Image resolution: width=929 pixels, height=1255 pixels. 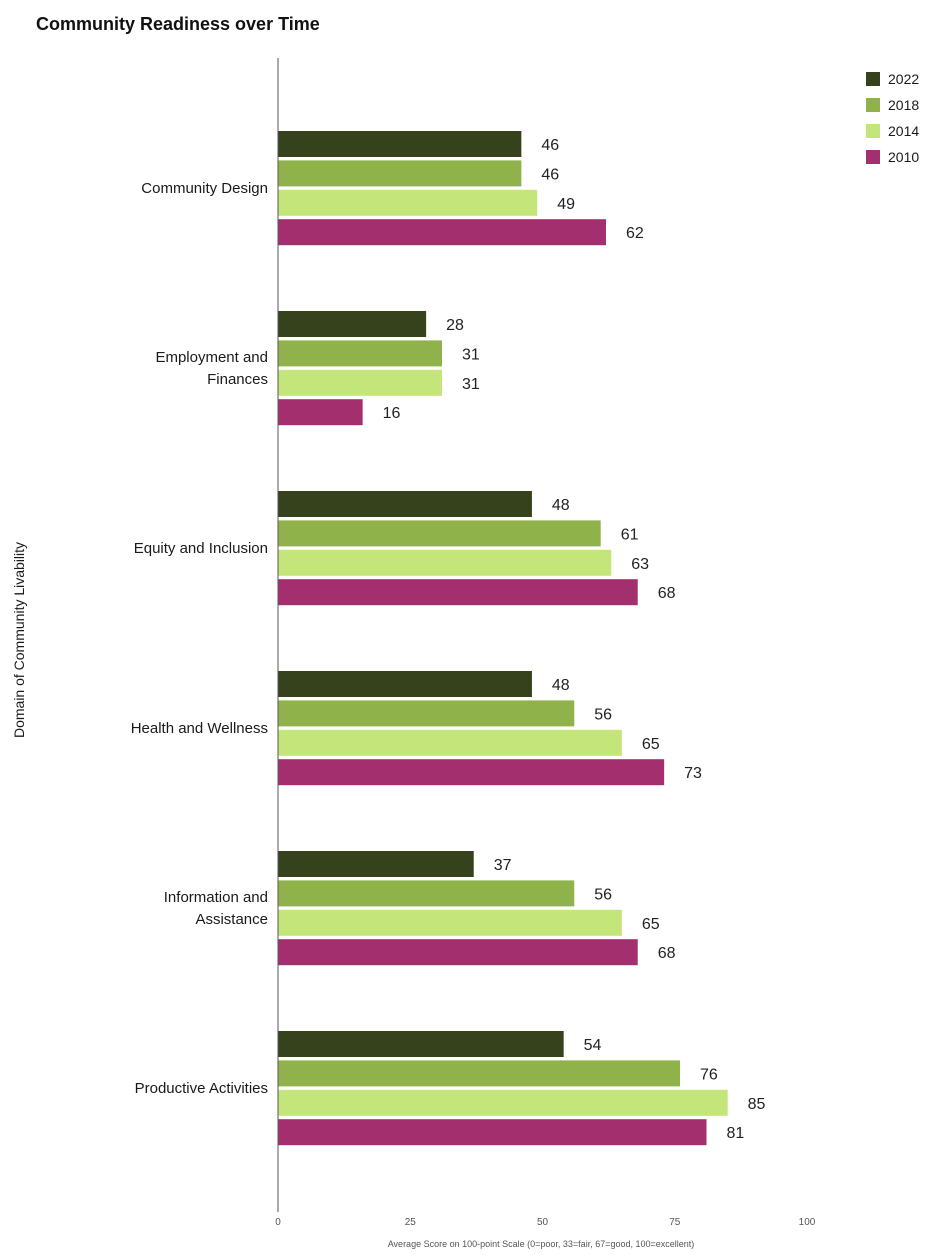 What do you see at coordinates (201, 1088) in the screenshot?
I see `category-label: Productive Activities` at bounding box center [201, 1088].